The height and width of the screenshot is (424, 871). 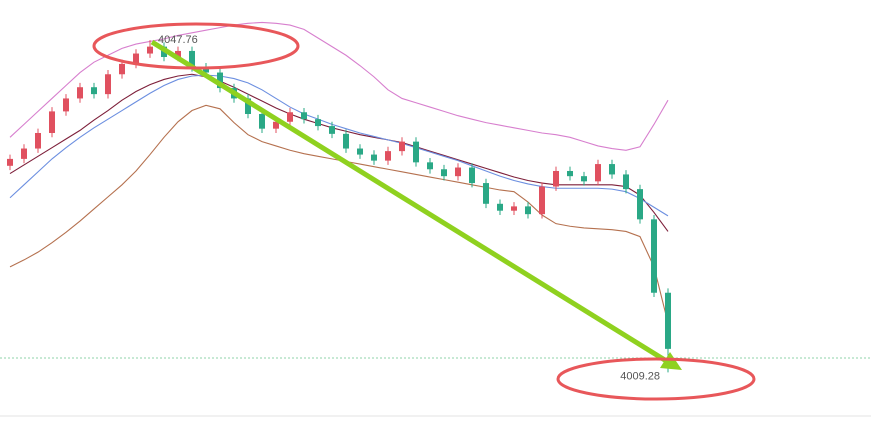 What do you see at coordinates (178, 40) in the screenshot?
I see `high-label: 4047.76` at bounding box center [178, 40].